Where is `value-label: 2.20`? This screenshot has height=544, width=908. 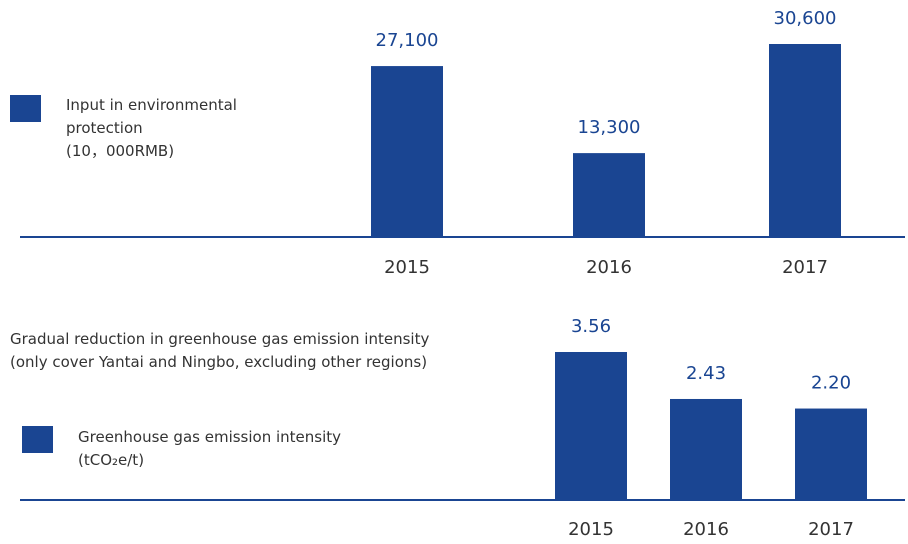
value-label: 2.20 is located at coordinates (831, 383).